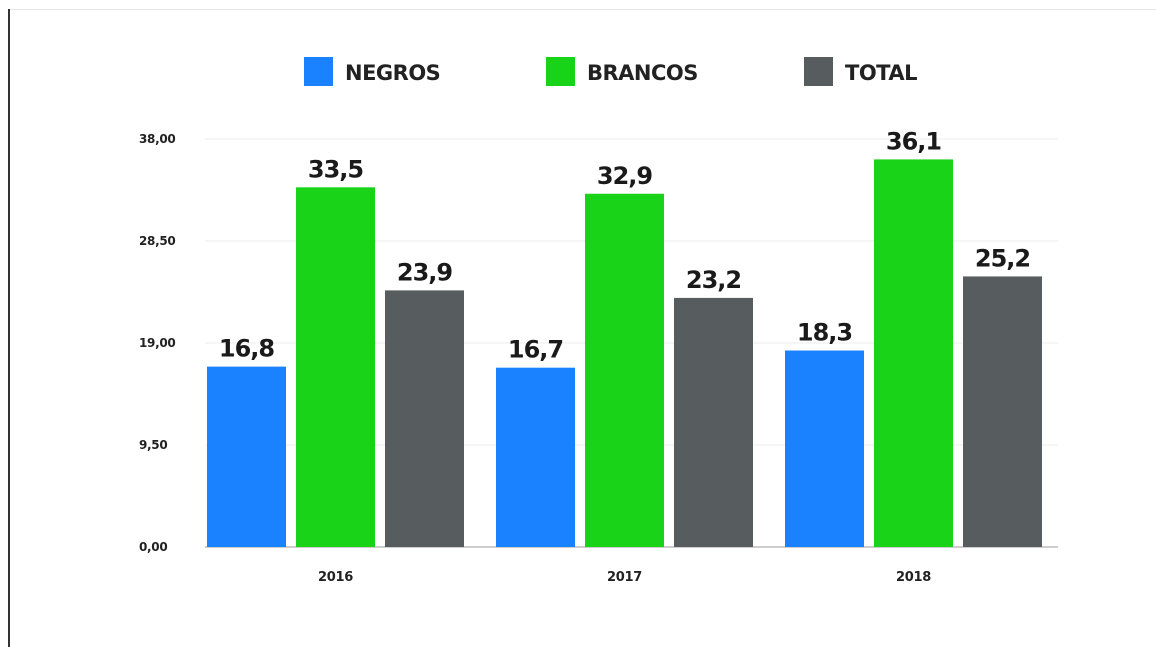  I want to click on legend-item-brancos: BRANCOS, so click(622, 71).